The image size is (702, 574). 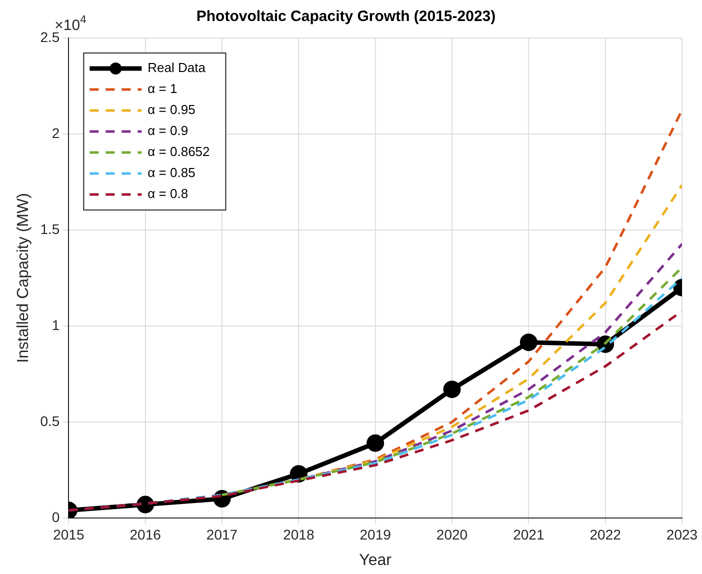 I want to click on y-tick-label: 1, so click(x=56, y=324).